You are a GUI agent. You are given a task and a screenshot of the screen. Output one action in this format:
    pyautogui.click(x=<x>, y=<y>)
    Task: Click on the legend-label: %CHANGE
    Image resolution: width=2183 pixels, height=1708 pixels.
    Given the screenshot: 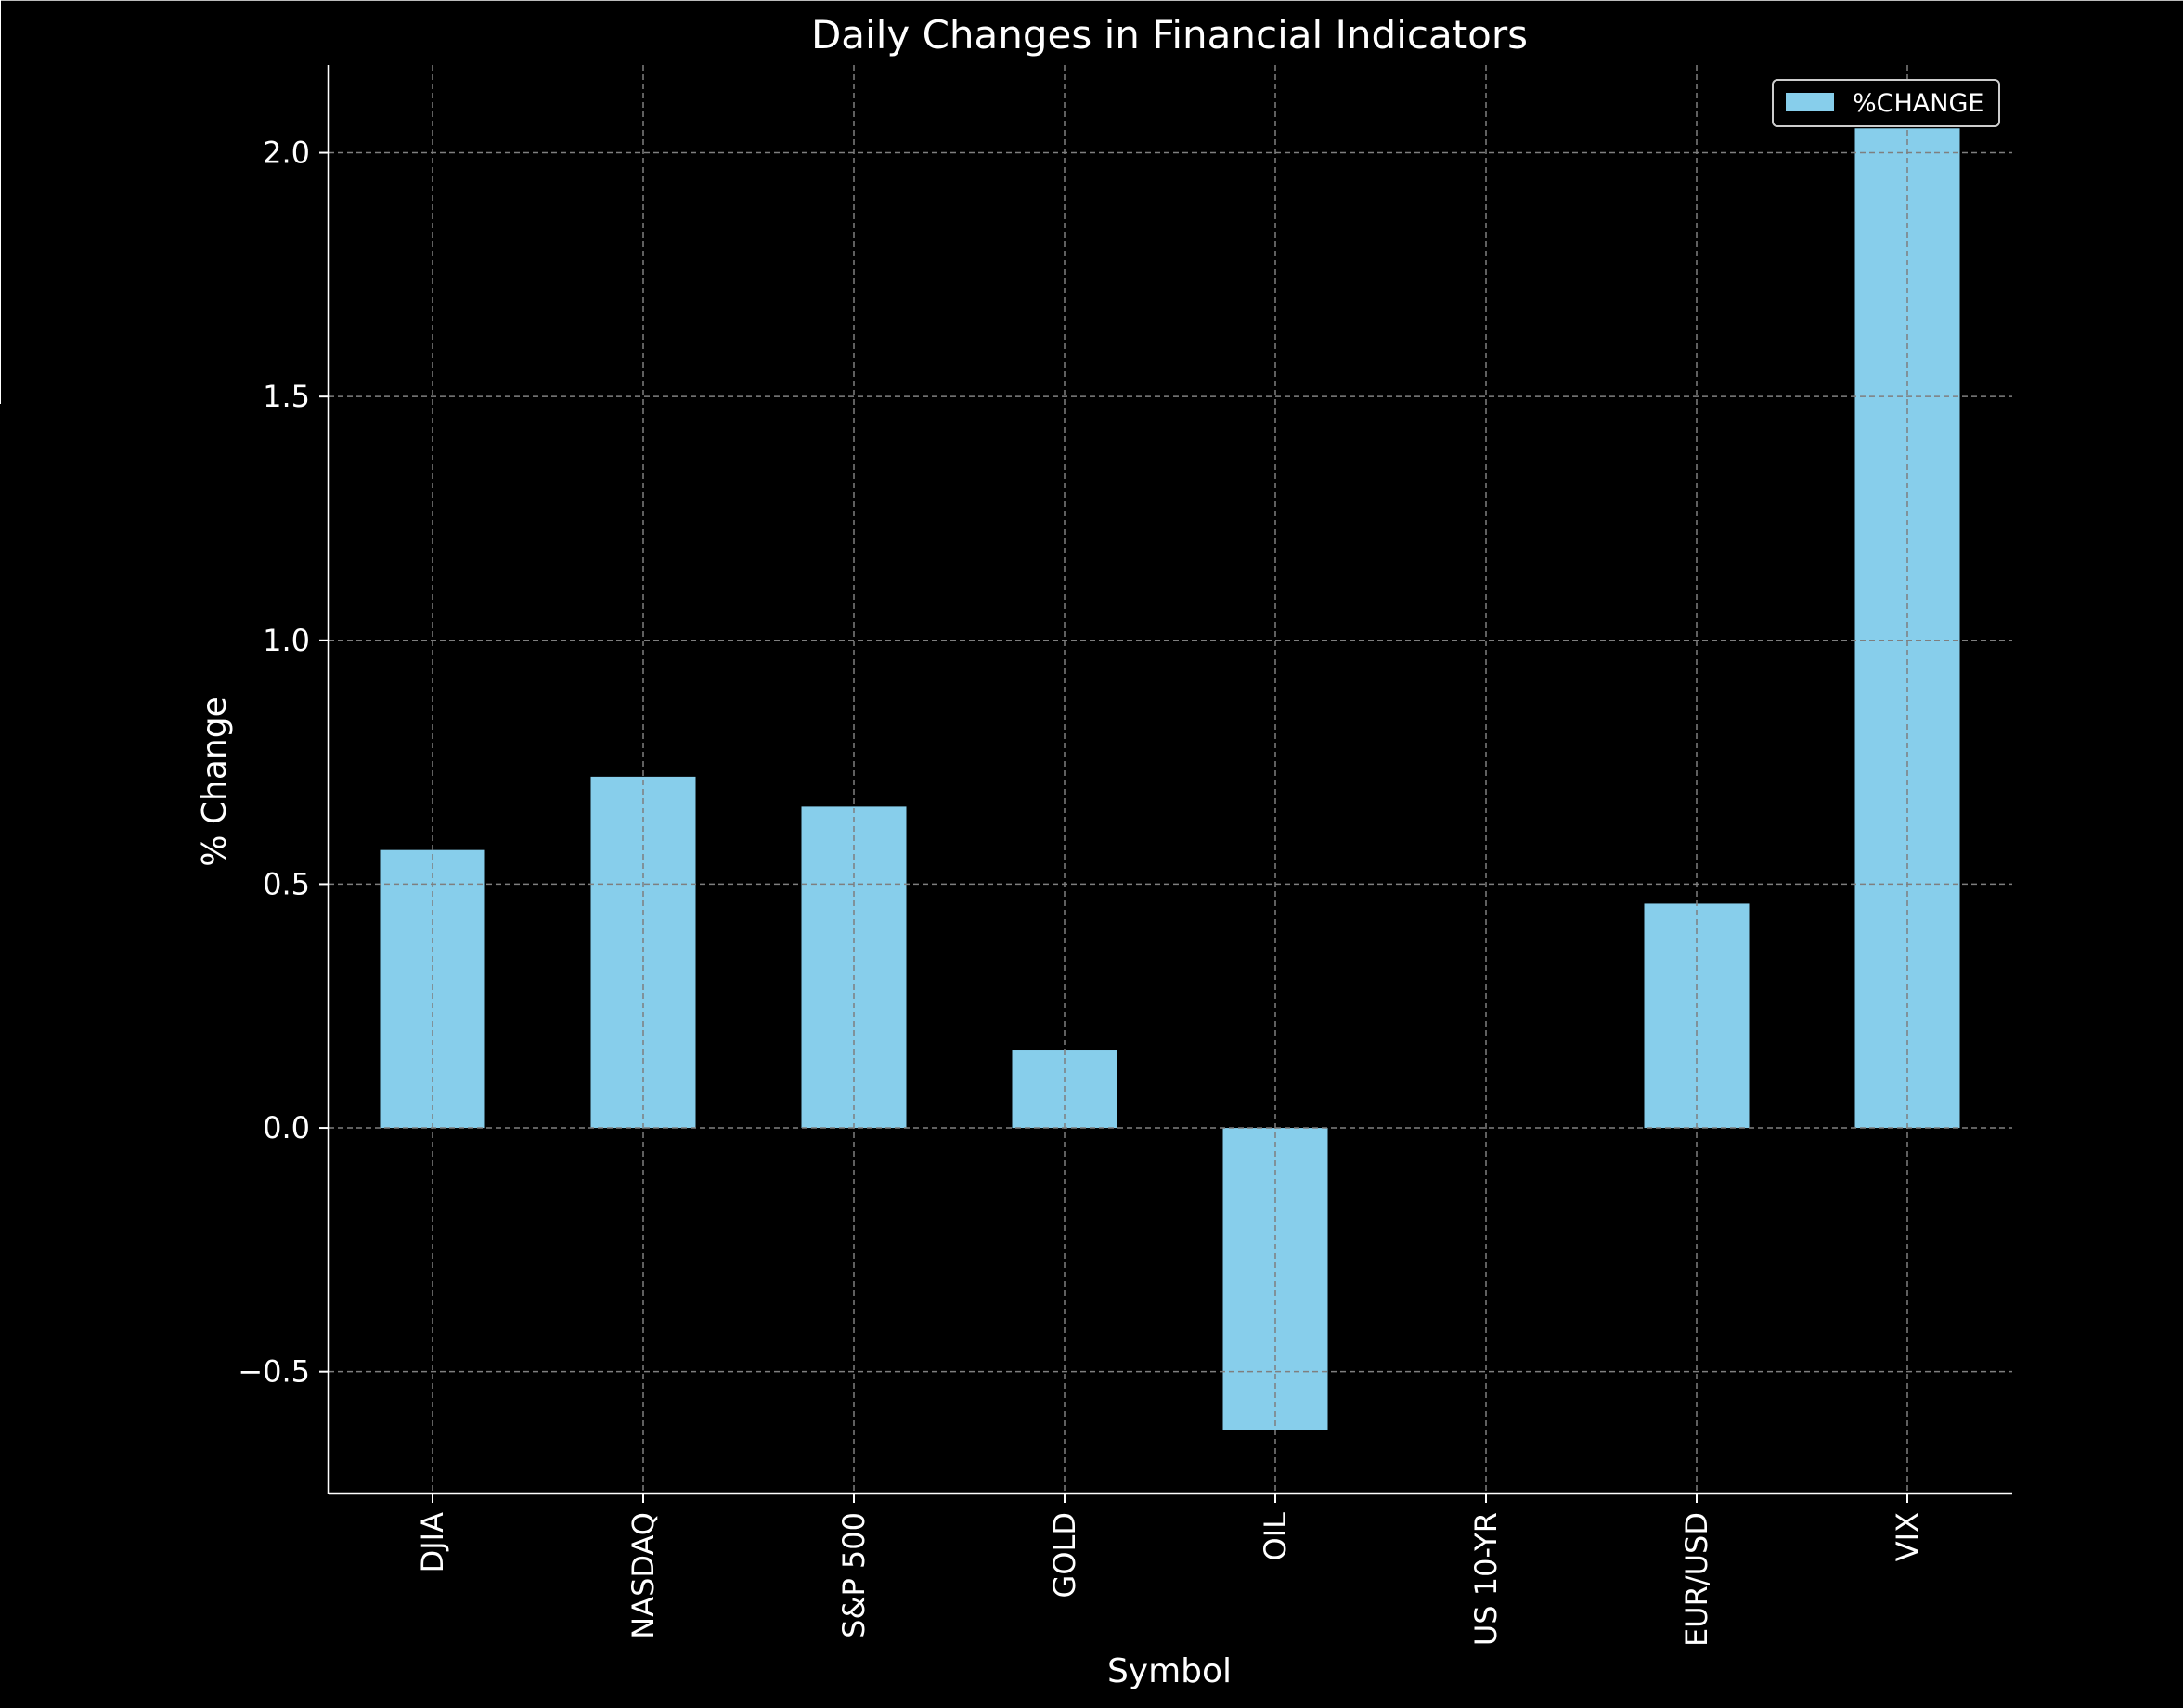 What is the action you would take?
    pyautogui.click(x=1918, y=104)
    